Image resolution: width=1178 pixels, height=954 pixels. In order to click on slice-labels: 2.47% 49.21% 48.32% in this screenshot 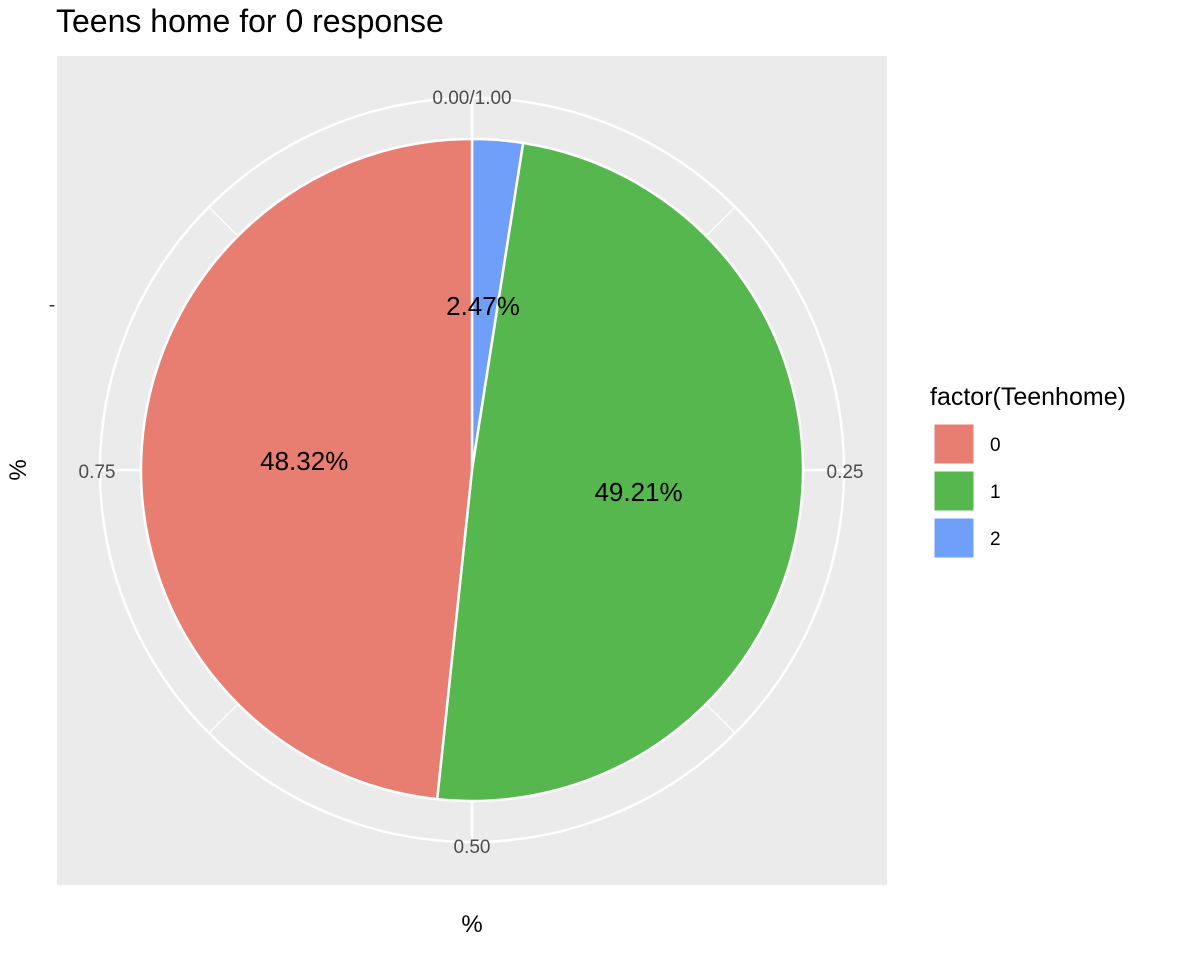, I will do `click(471, 399)`.